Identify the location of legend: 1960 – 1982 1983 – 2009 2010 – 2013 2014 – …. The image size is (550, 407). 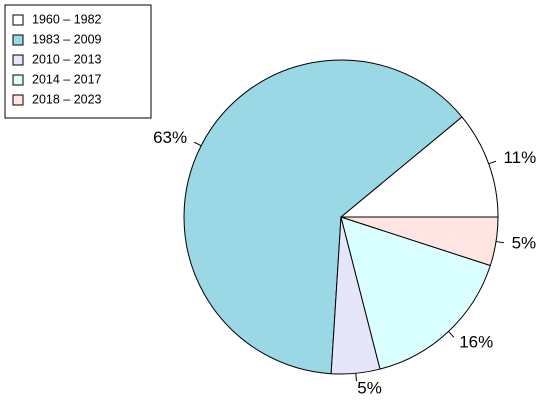
(78, 61).